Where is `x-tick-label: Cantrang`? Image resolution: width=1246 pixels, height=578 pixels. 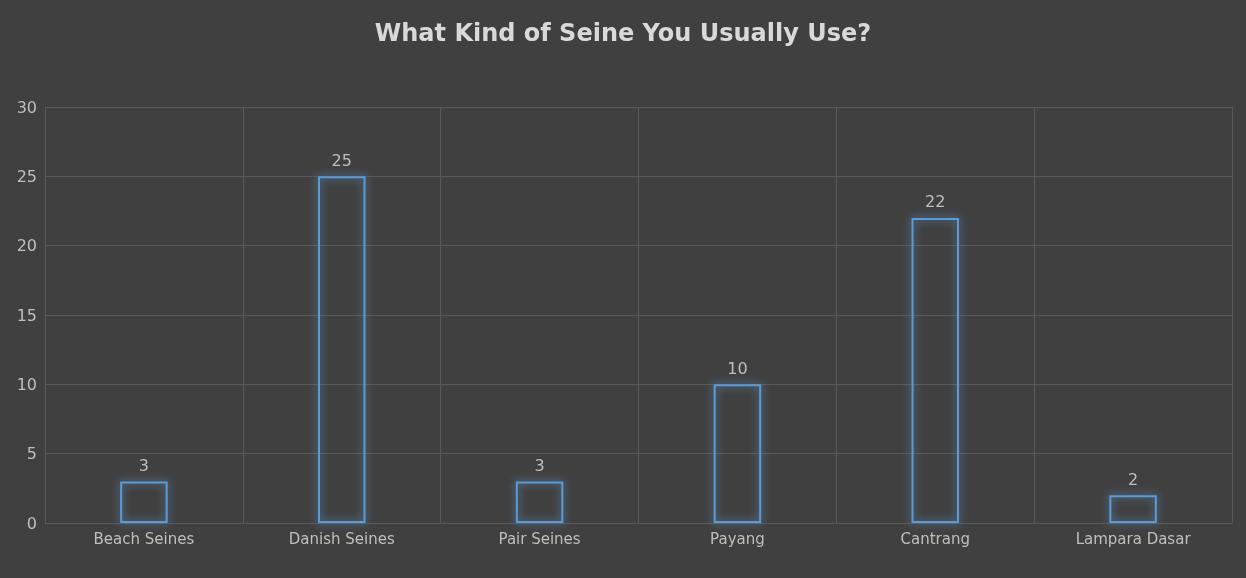
x-tick-label: Cantrang is located at coordinates (935, 538).